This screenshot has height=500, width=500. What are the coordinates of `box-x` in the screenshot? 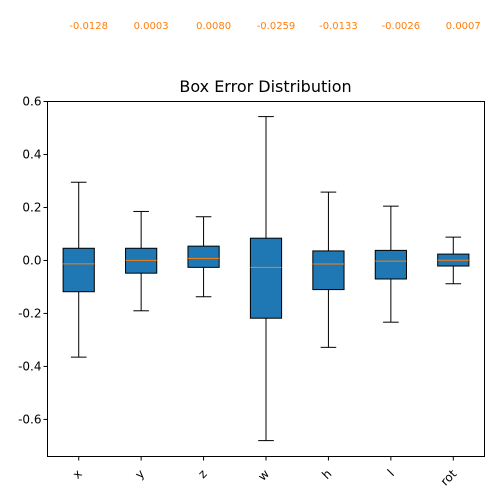 It's located at (78, 269).